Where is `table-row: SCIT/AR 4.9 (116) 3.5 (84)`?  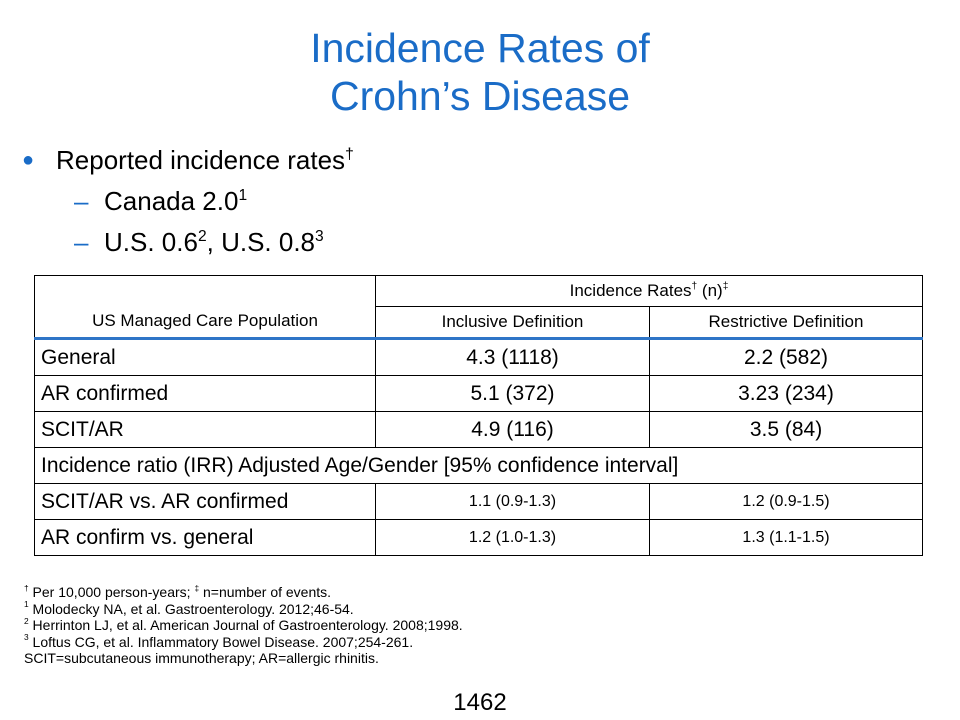
table-row: SCIT/AR 4.9 (116) 3.5 (84) is located at coordinates (478, 429).